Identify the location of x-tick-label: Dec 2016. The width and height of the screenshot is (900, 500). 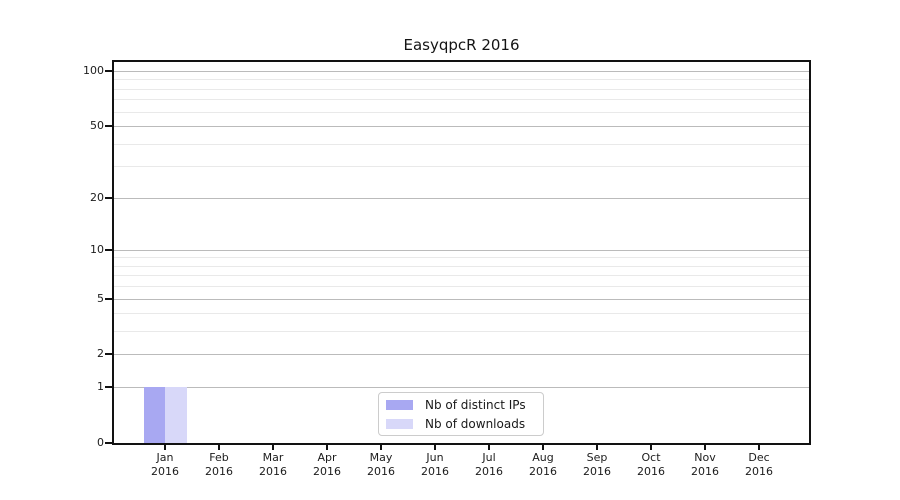
(759, 464).